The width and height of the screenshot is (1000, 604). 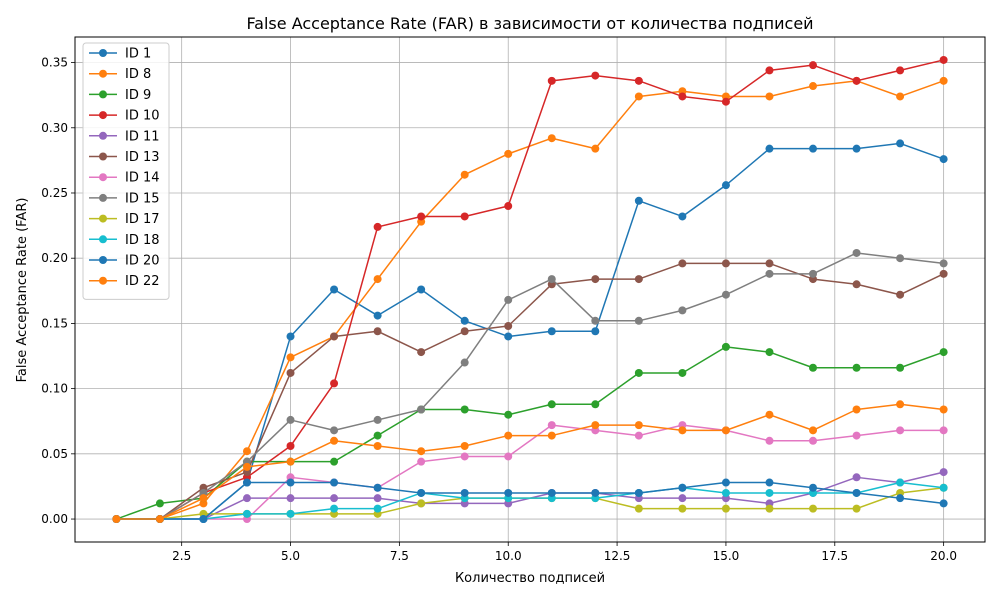 What do you see at coordinates (290, 556) in the screenshot?
I see `x-tick-label: 5.0` at bounding box center [290, 556].